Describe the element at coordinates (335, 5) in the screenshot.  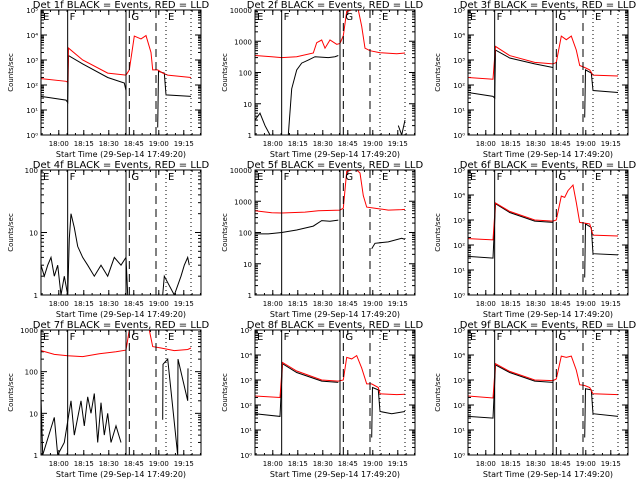
I see `panel-title: Det 2f BLACK = Events, RED = LLD` at that location.